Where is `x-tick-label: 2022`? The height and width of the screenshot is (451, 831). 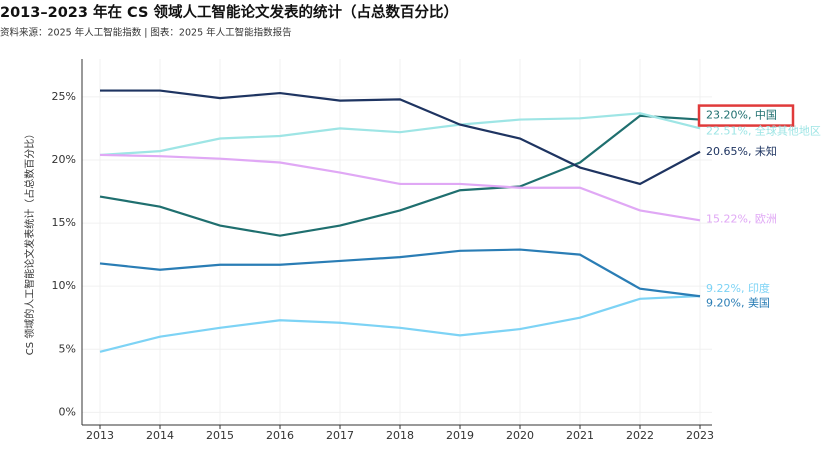
x-tick-label: 2022 is located at coordinates (640, 435).